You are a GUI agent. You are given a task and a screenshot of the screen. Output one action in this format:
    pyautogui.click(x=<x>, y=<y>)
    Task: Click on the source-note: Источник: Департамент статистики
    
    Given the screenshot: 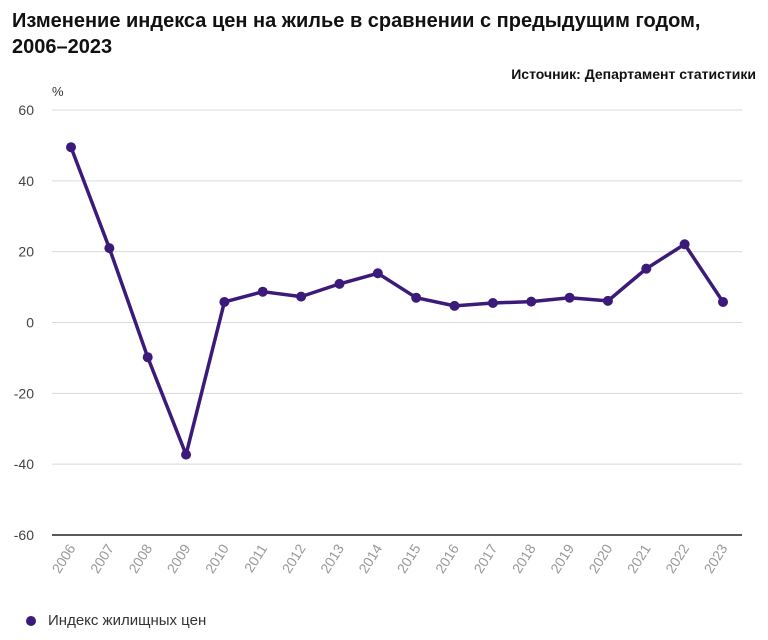 What is the action you would take?
    pyautogui.click(x=633, y=74)
    